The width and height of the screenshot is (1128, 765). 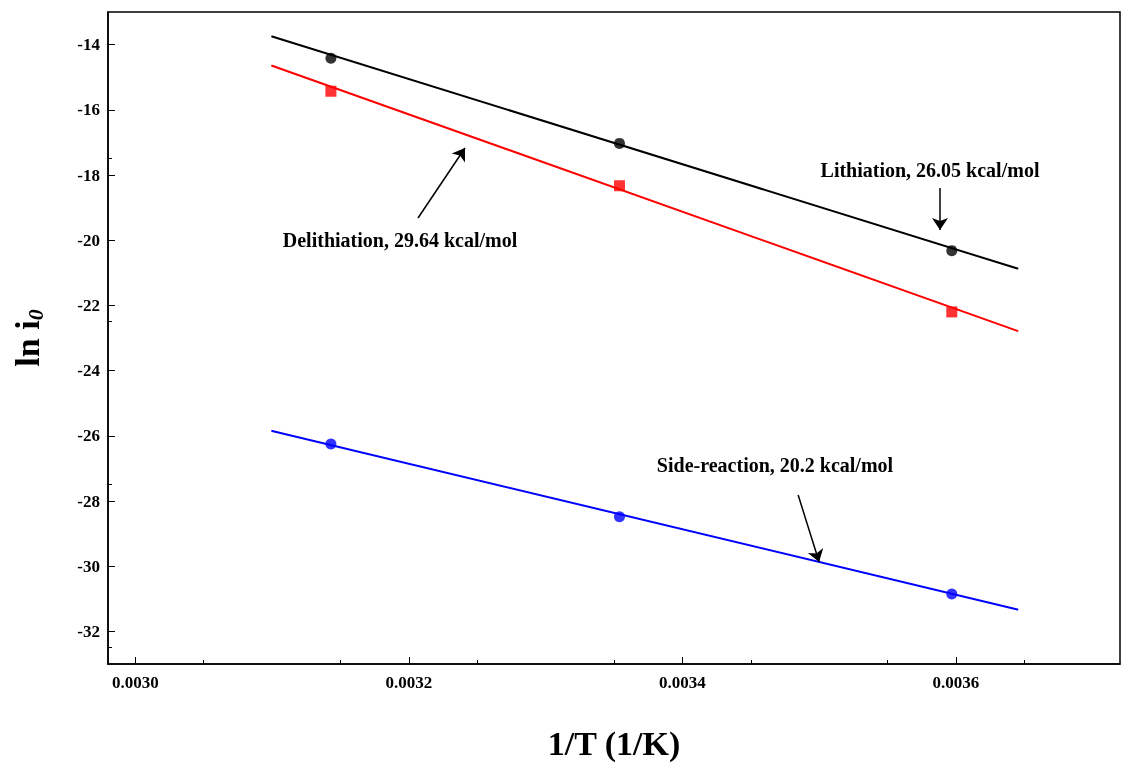 What do you see at coordinates (88, 240) in the screenshot?
I see `y-tick-label: -20` at bounding box center [88, 240].